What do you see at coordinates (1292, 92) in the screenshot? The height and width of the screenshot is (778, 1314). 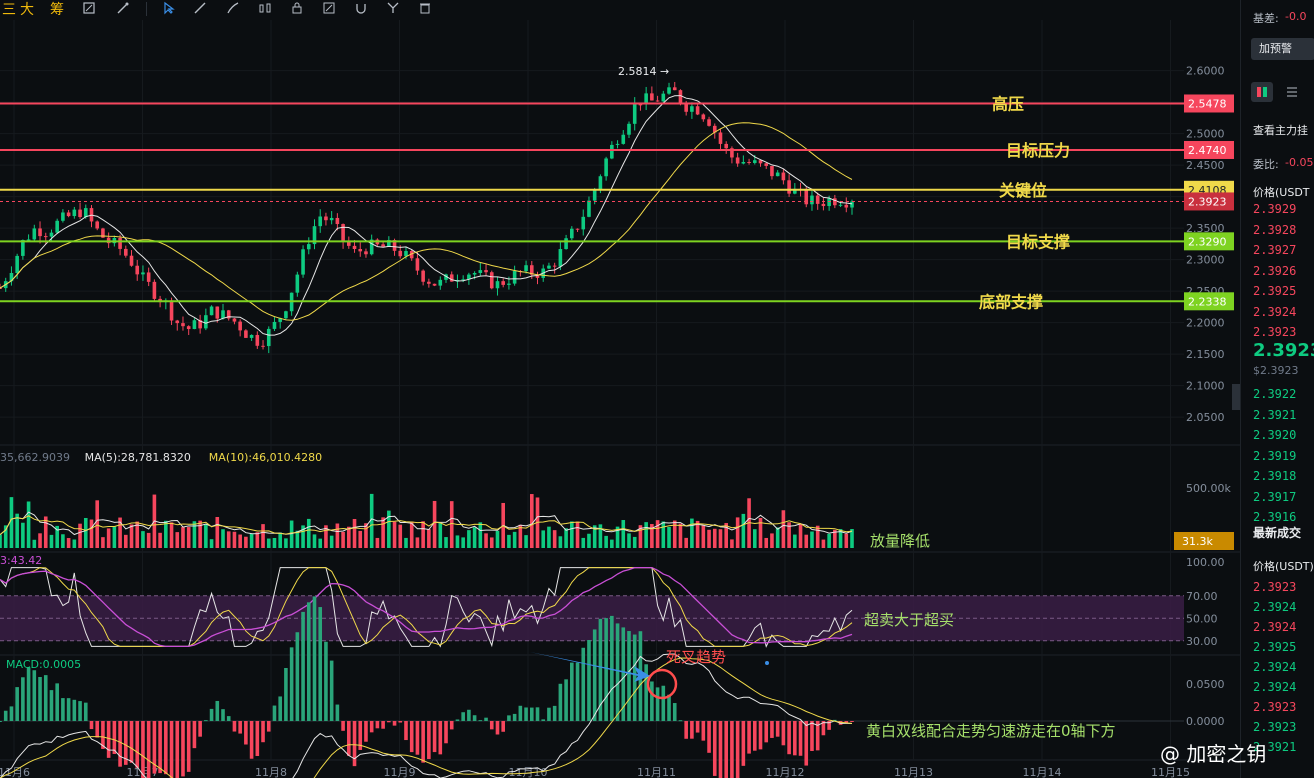 I see `orderbook-list-tab` at bounding box center [1292, 92].